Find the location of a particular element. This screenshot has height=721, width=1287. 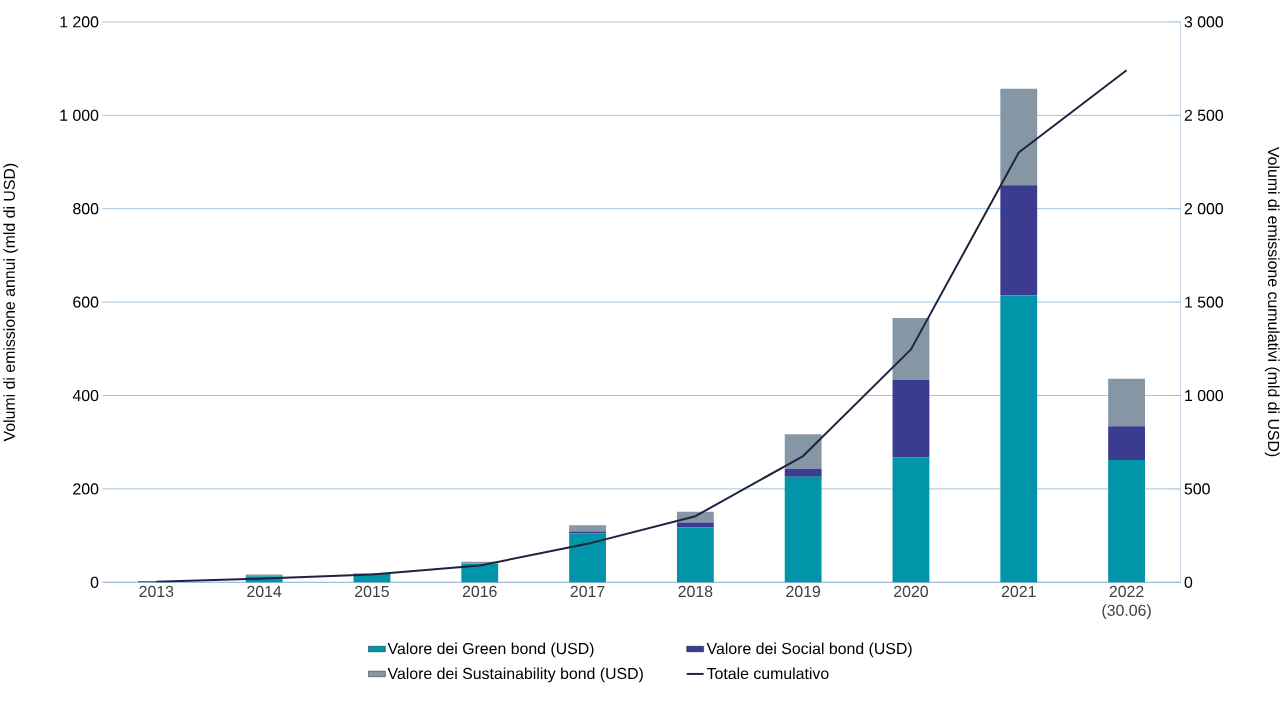

x-tick-label: 2019 is located at coordinates (803, 591).